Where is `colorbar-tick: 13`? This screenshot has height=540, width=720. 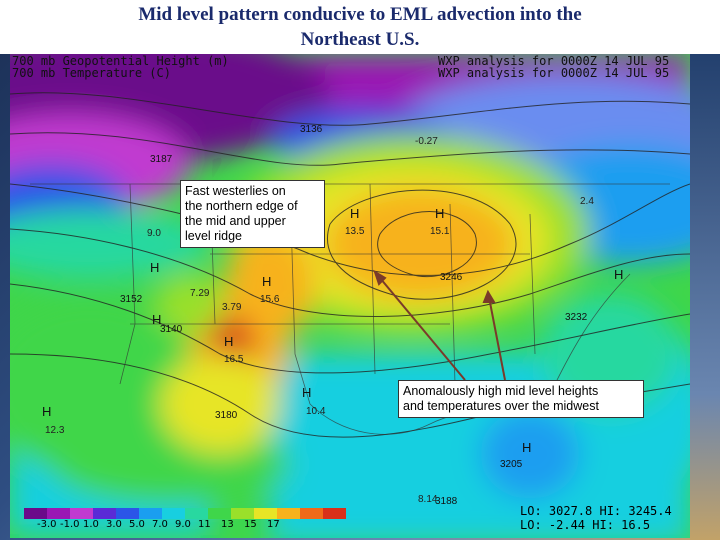
colorbar-tick: 13 is located at coordinates (227, 524).